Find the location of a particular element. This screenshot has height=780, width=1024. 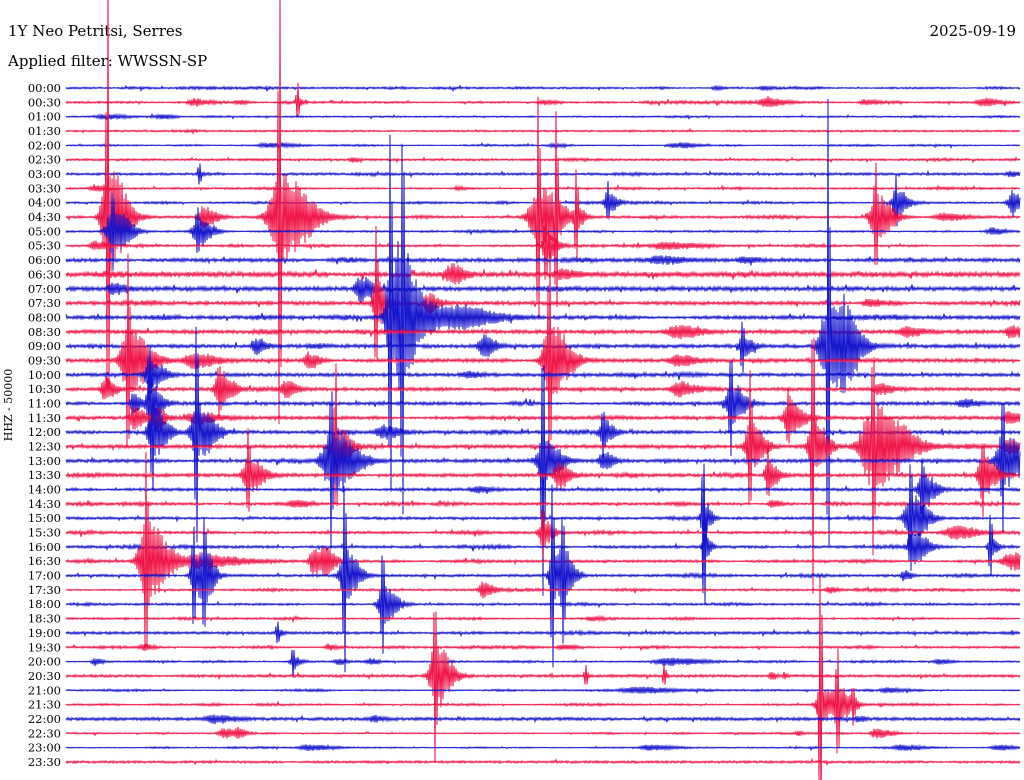

time-label-0500: 05:00 is located at coordinates (44, 231).